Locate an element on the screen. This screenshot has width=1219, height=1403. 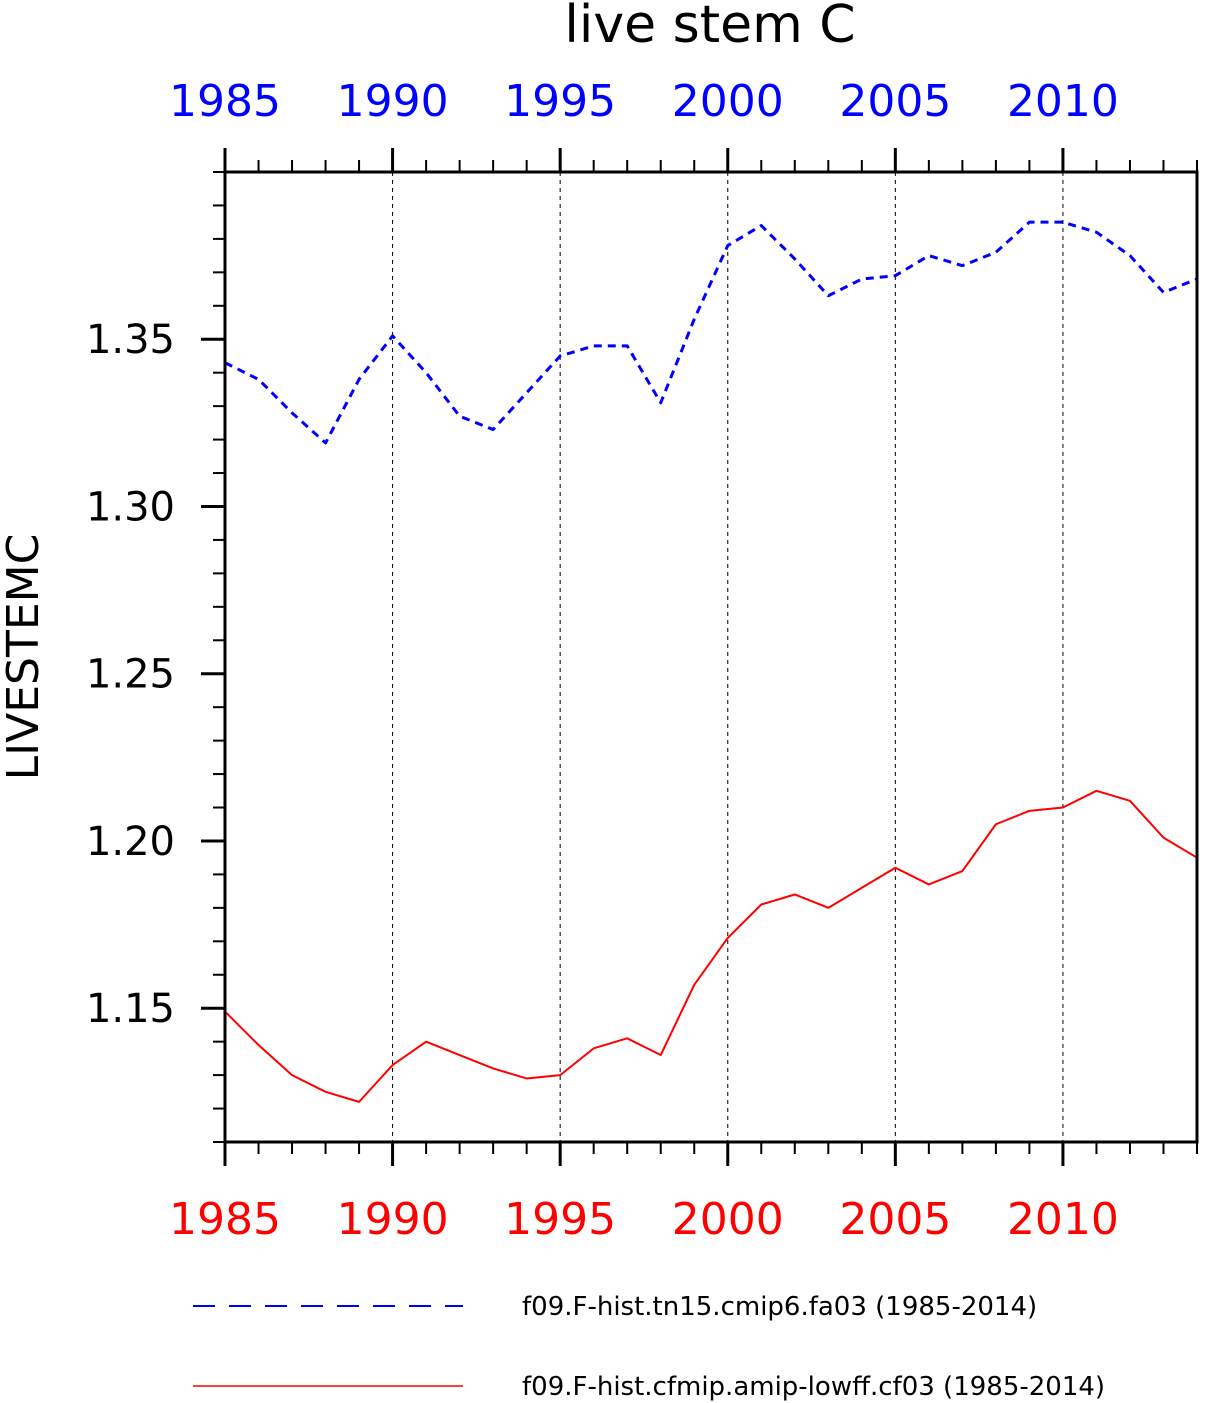
y-tick-label: 1.35 is located at coordinates (130, 340).